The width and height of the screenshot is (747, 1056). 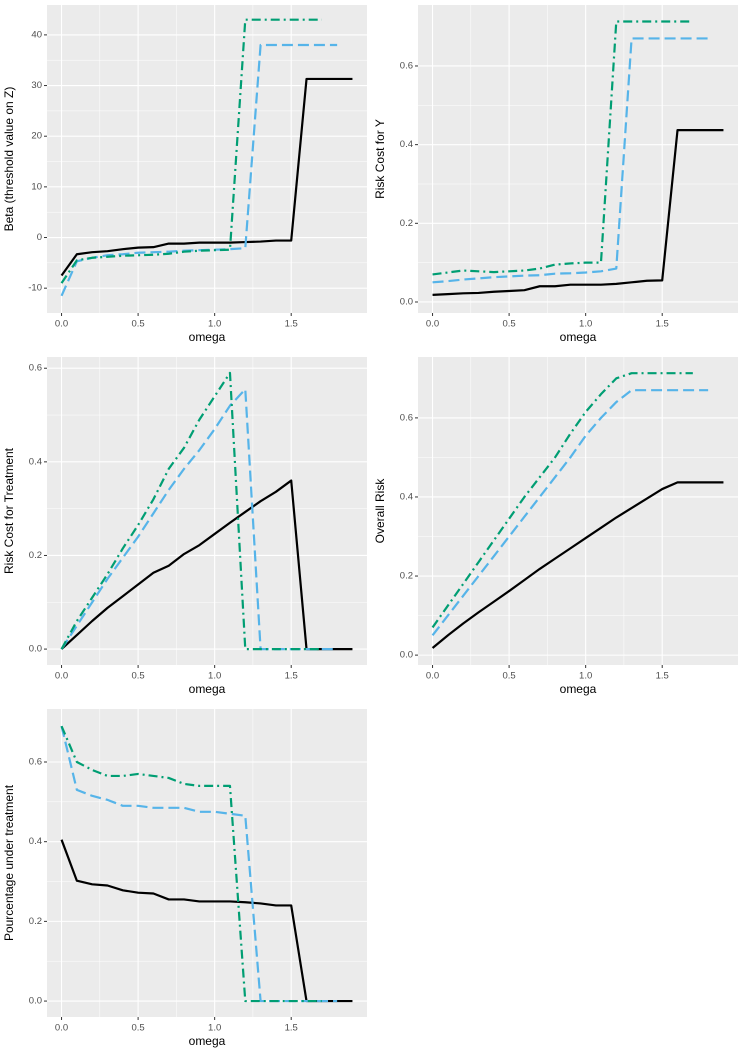 I want to click on y-axis-label: Risk Cost for Treatment, so click(x=9, y=510).